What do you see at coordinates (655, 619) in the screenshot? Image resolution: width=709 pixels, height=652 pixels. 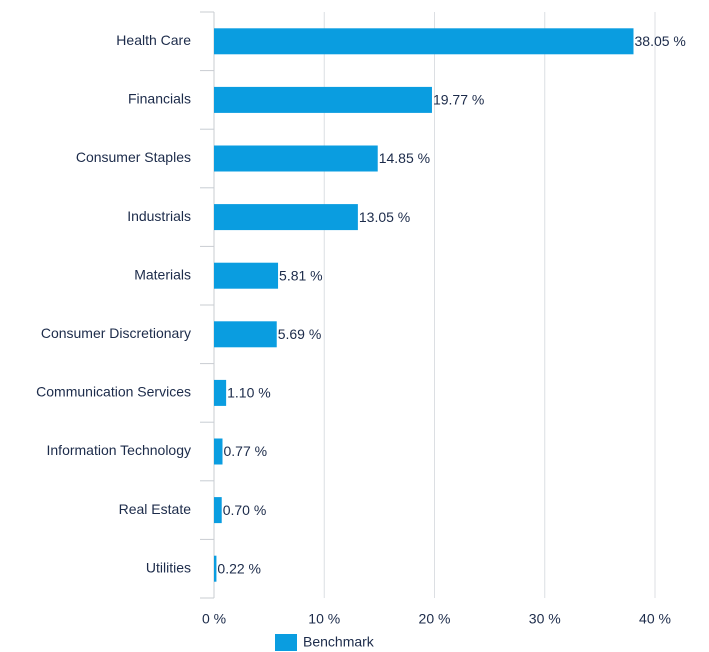 I see `x-tick-label: 40 %` at bounding box center [655, 619].